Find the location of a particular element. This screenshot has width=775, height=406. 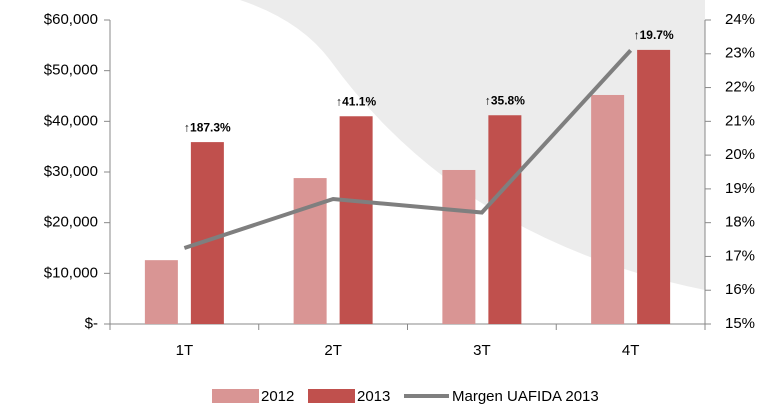

y2-tick-label: 15% is located at coordinates (740, 323).